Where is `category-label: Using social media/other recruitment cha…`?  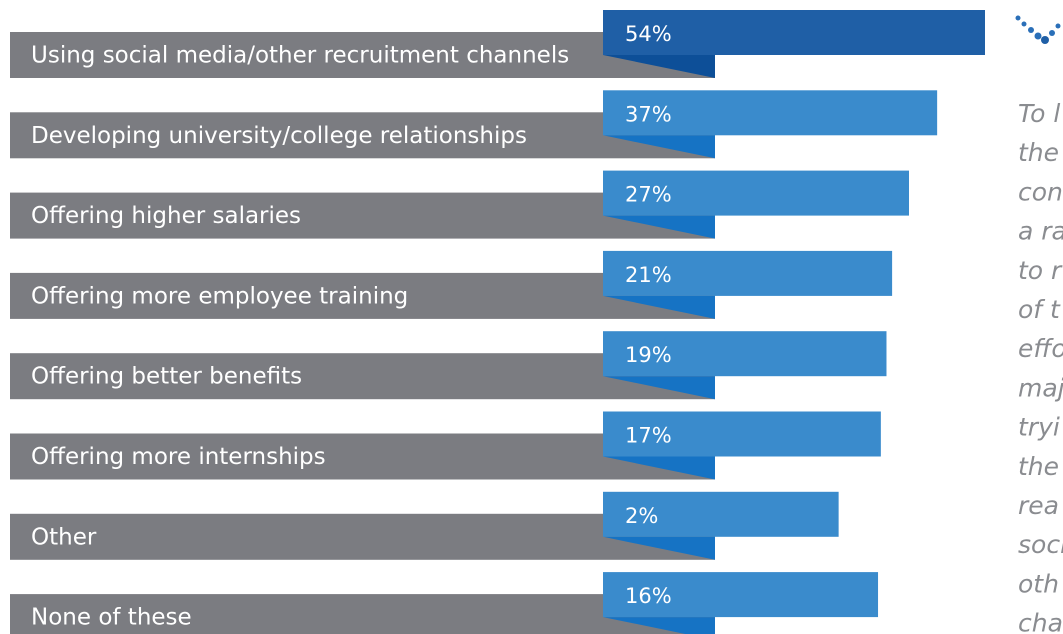 category-label: Using social media/other recruitment cha… is located at coordinates (300, 56).